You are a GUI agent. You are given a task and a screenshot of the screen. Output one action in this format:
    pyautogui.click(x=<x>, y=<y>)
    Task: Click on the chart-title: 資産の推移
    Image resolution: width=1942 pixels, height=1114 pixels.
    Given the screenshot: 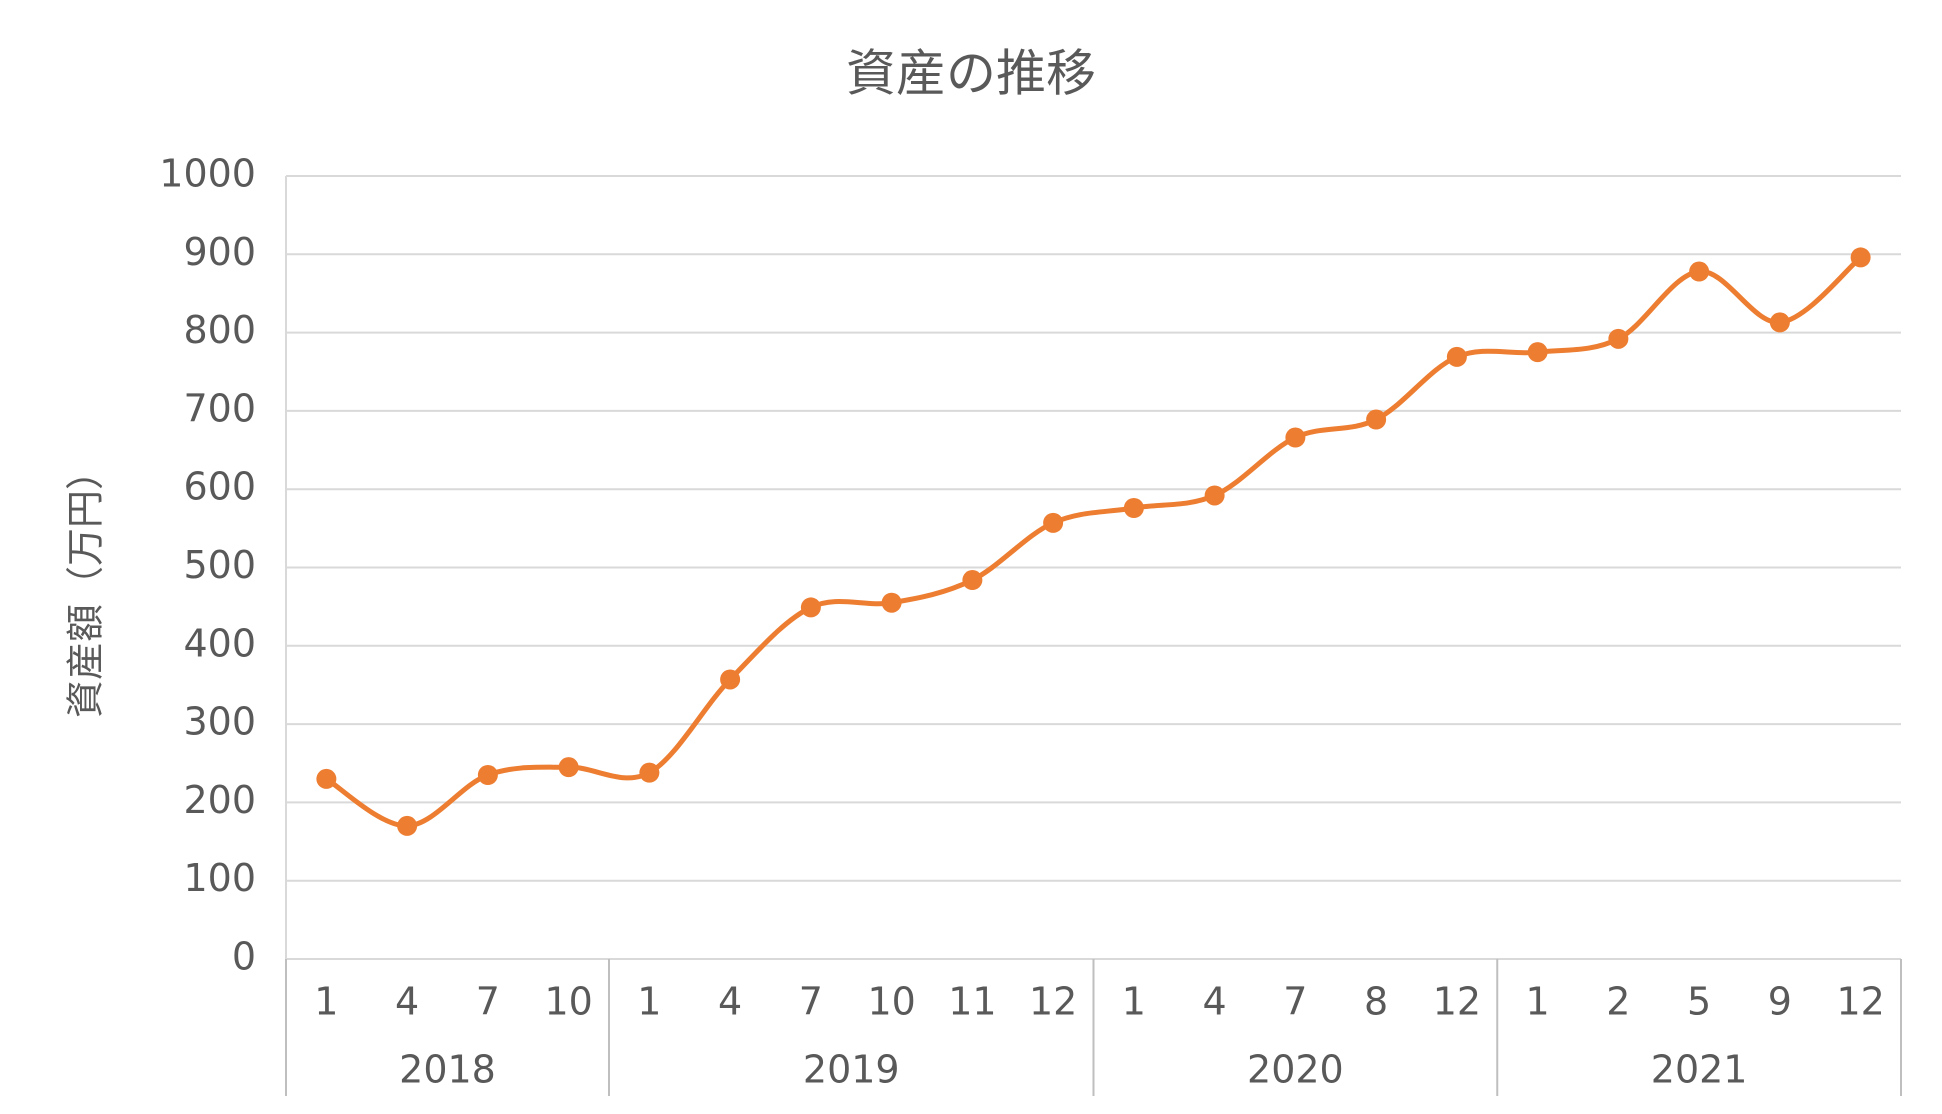 What is the action you would take?
    pyautogui.click(x=971, y=74)
    